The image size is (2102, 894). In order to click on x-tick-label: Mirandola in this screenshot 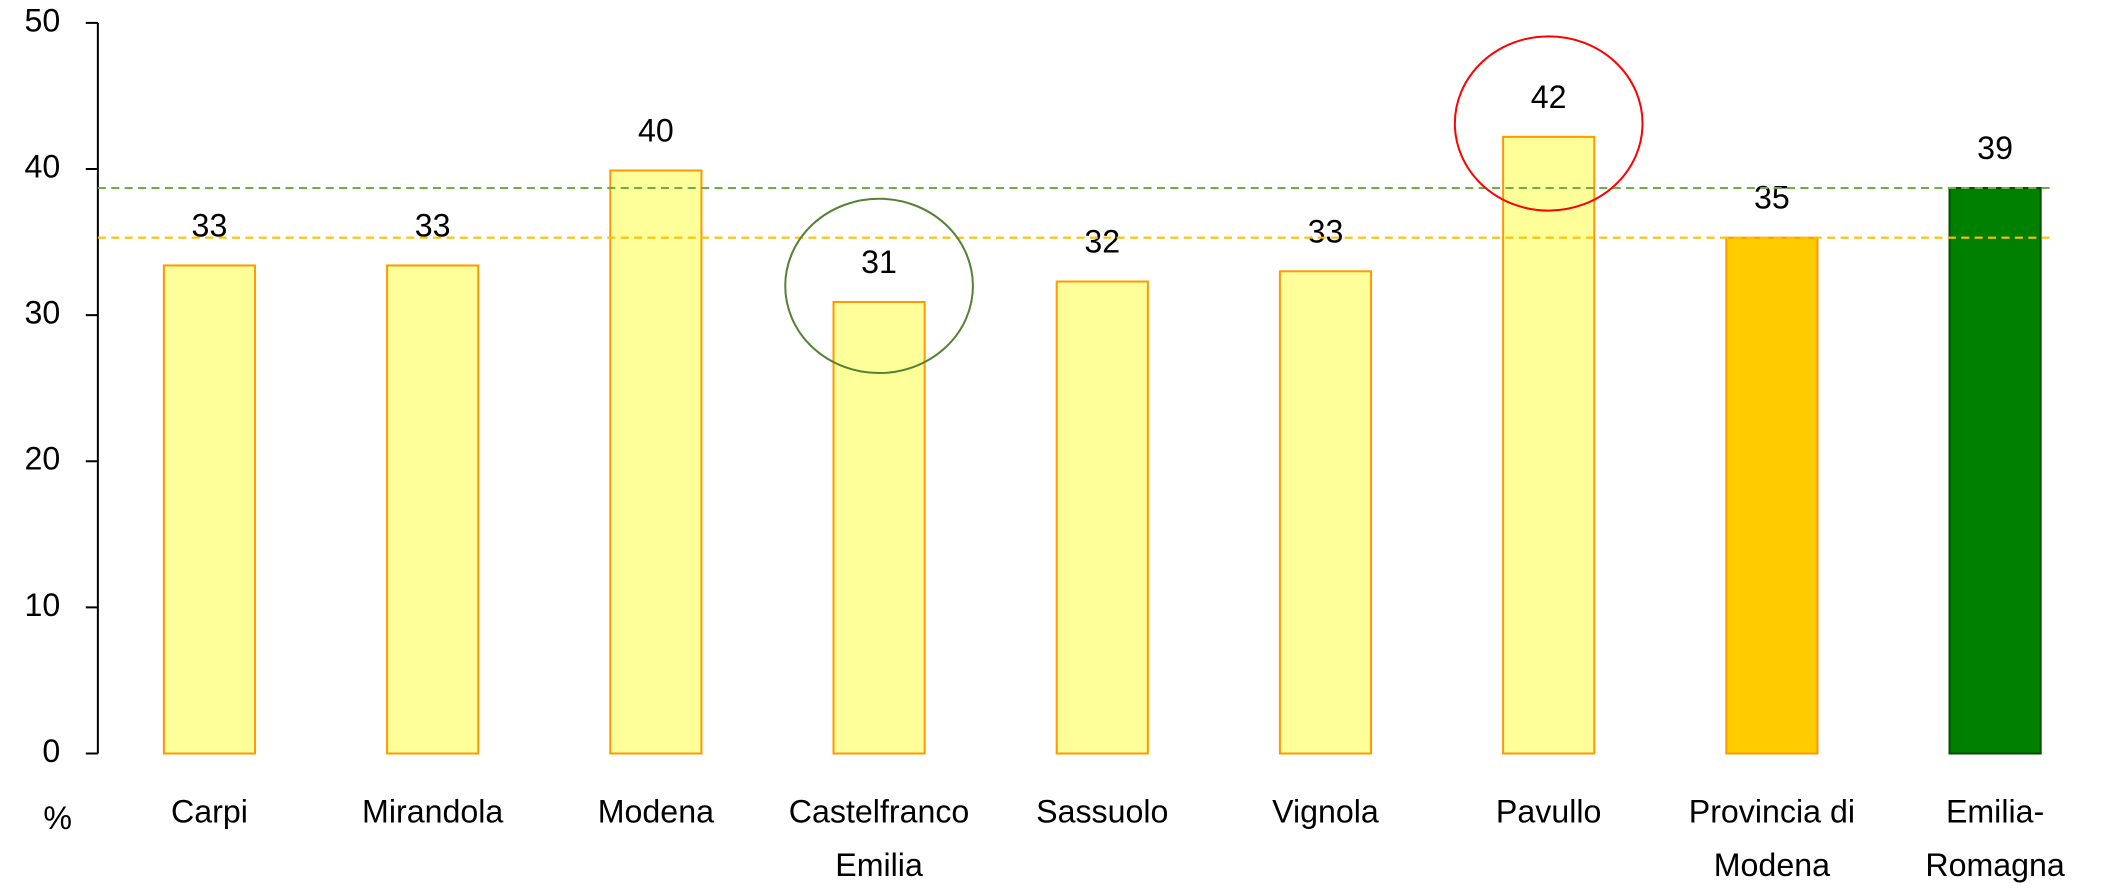, I will do `click(432, 811)`.